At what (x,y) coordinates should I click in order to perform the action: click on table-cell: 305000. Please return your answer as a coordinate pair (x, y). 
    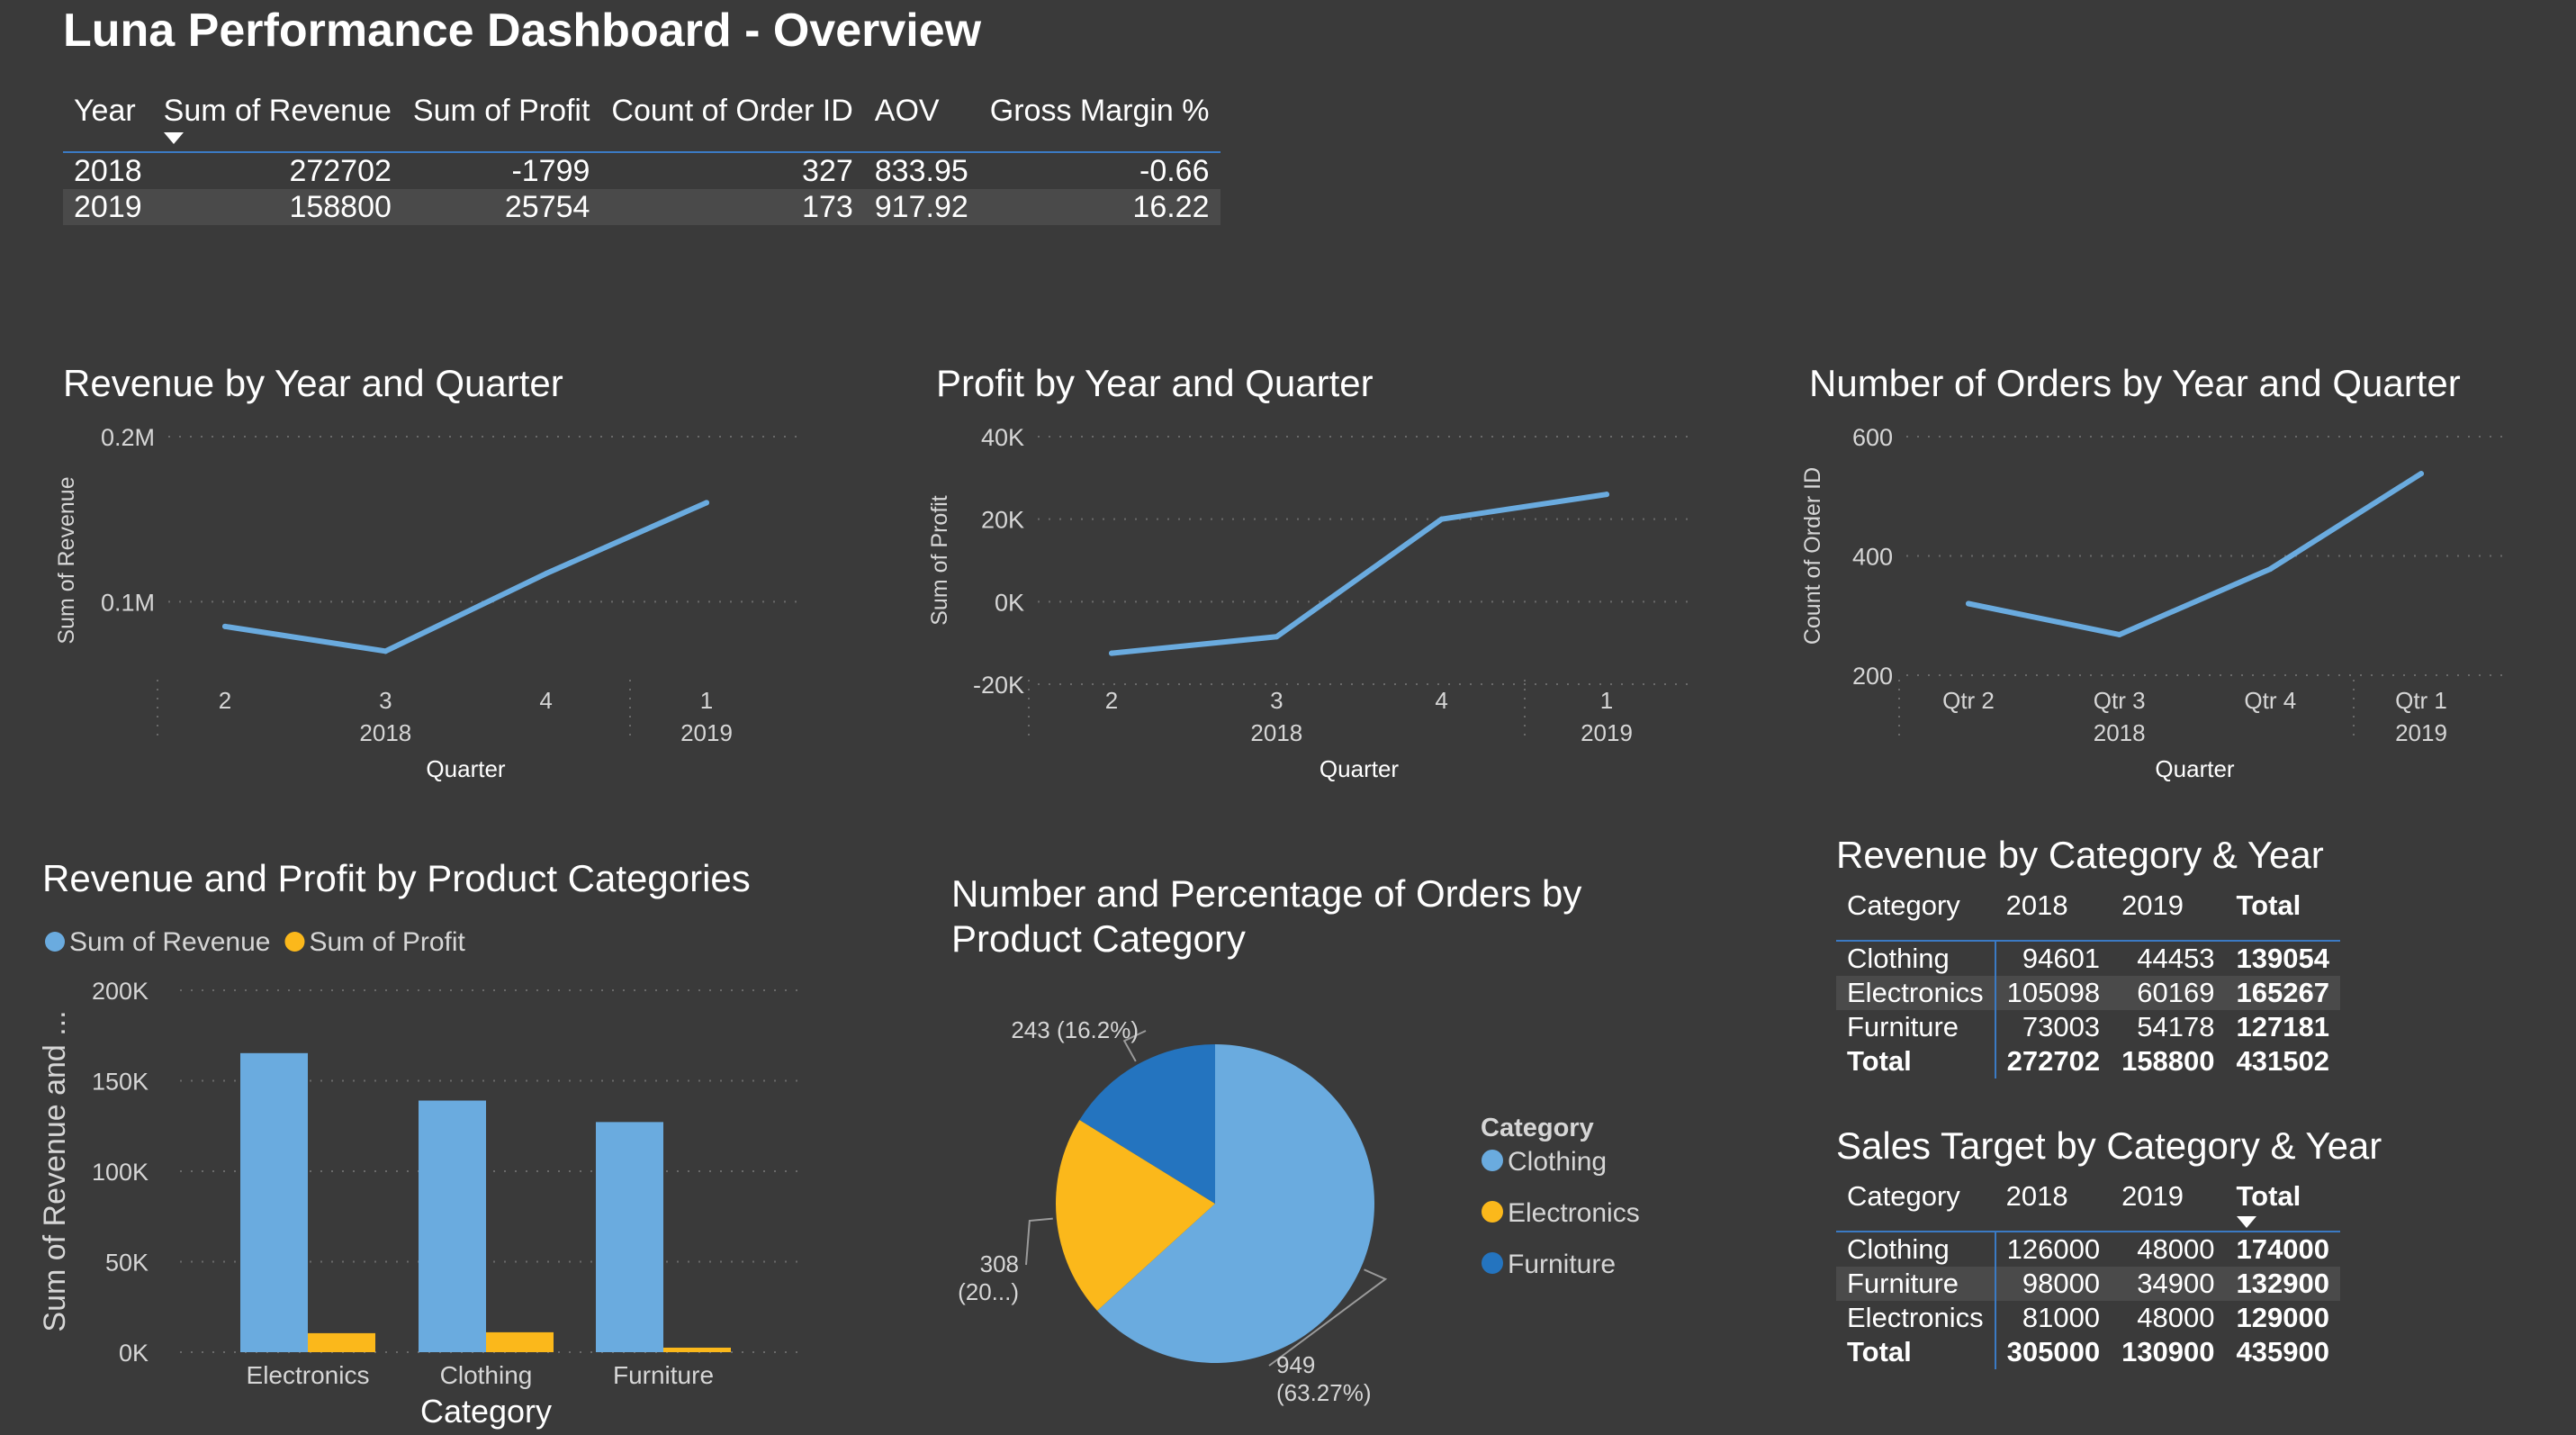
    Looking at the image, I should click on (2053, 1351).